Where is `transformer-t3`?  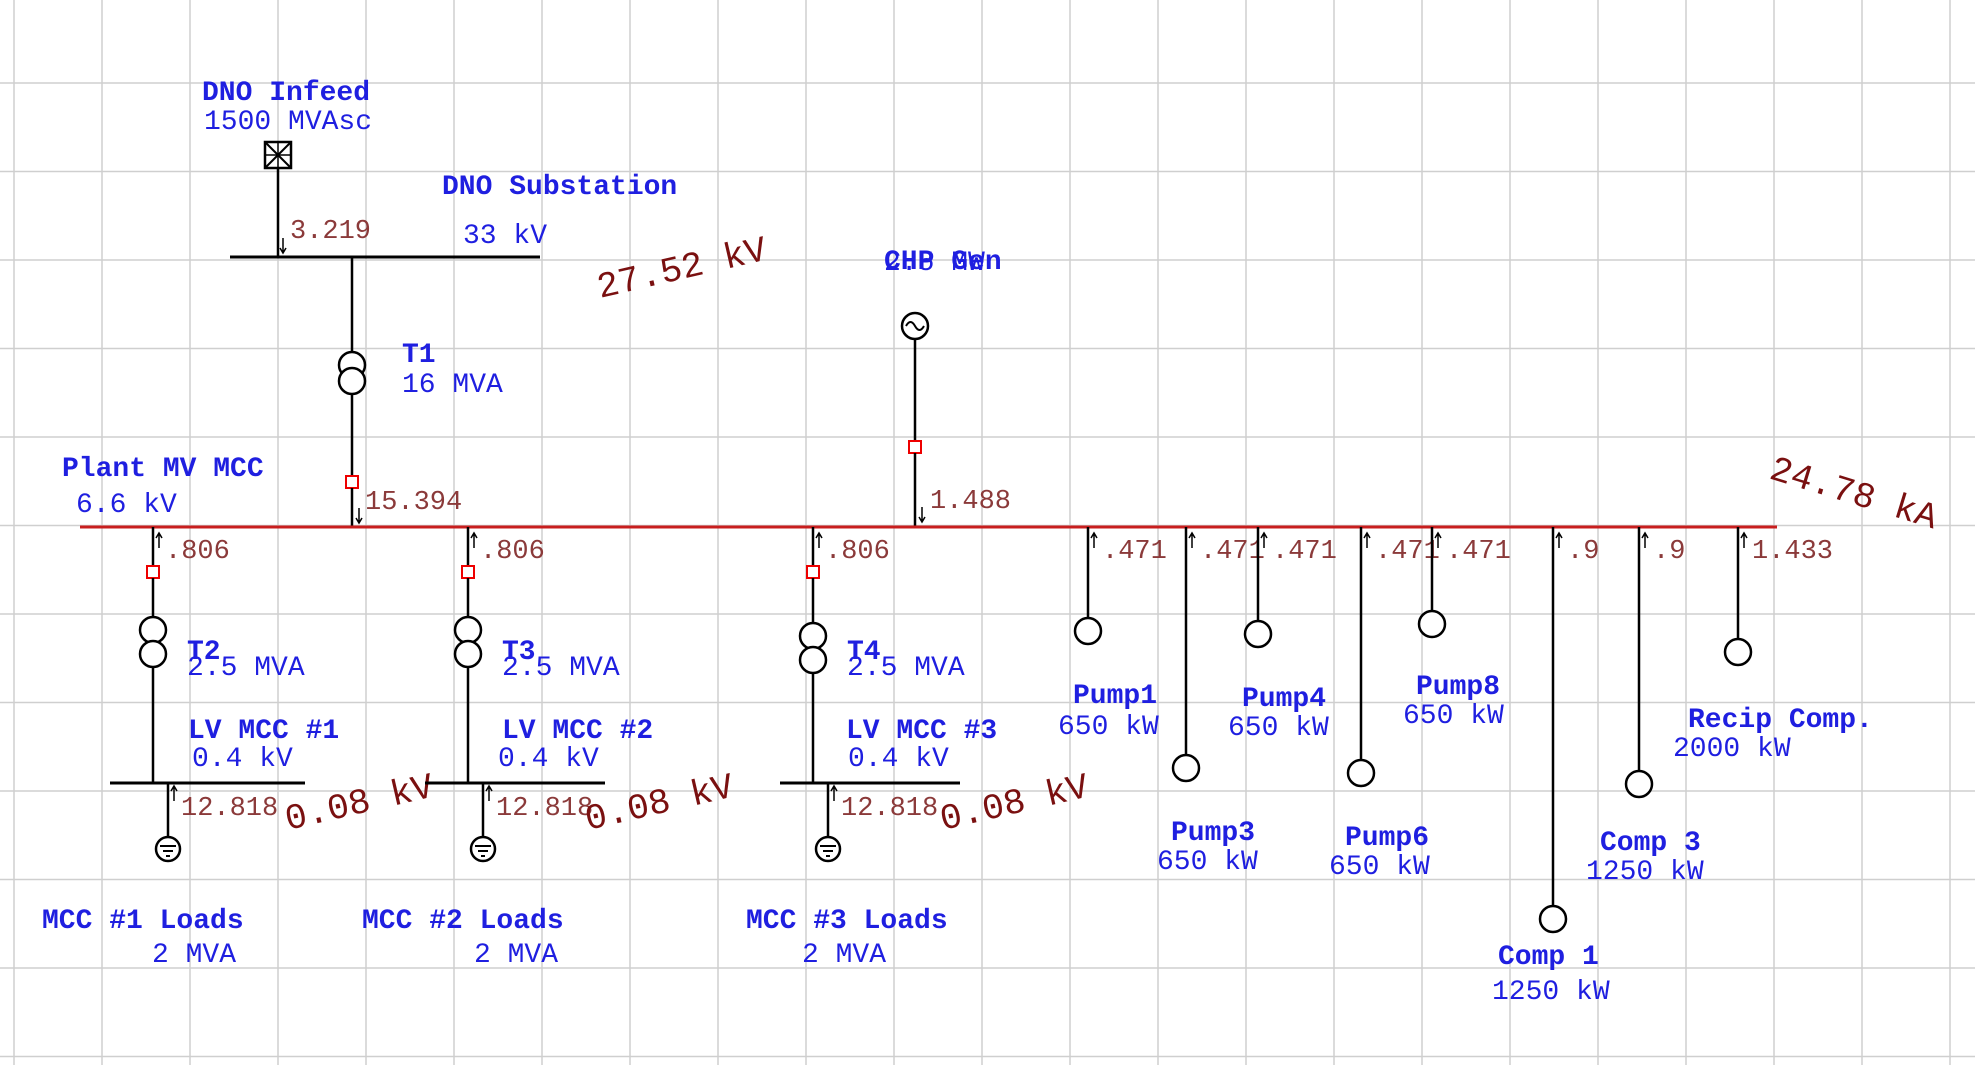
transformer-t3 is located at coordinates (468, 655).